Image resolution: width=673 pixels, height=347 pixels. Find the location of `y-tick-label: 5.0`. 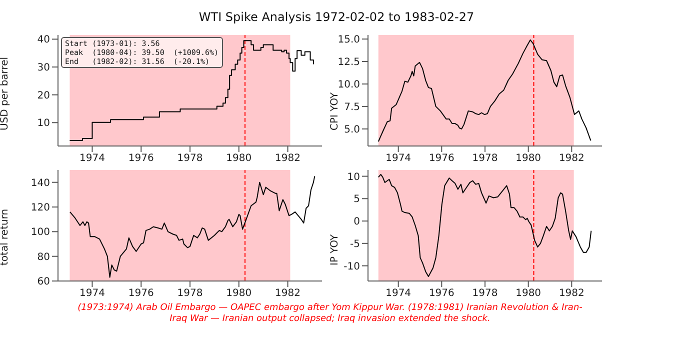

y-tick-label: 5.0 is located at coordinates (352, 130).